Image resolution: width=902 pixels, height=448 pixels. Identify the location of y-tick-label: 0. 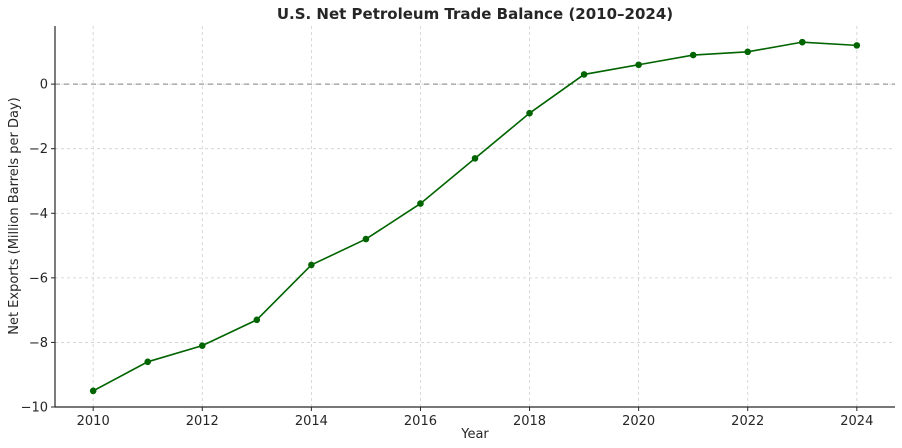
(44, 85).